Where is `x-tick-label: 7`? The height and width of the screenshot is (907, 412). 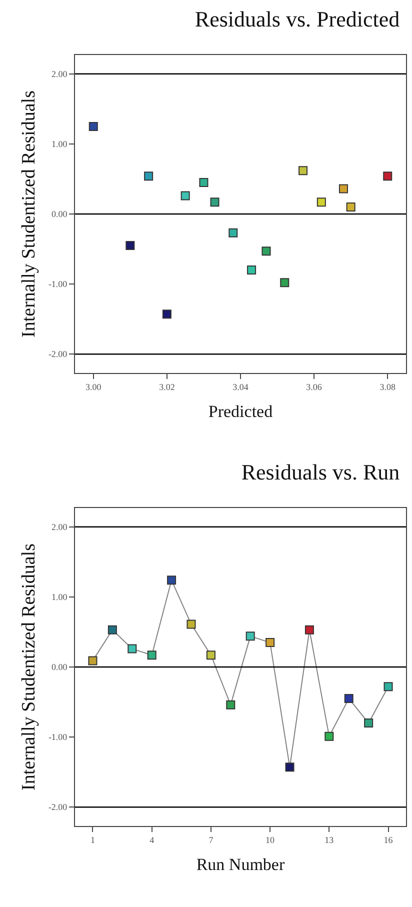
x-tick-label: 7 is located at coordinates (211, 839).